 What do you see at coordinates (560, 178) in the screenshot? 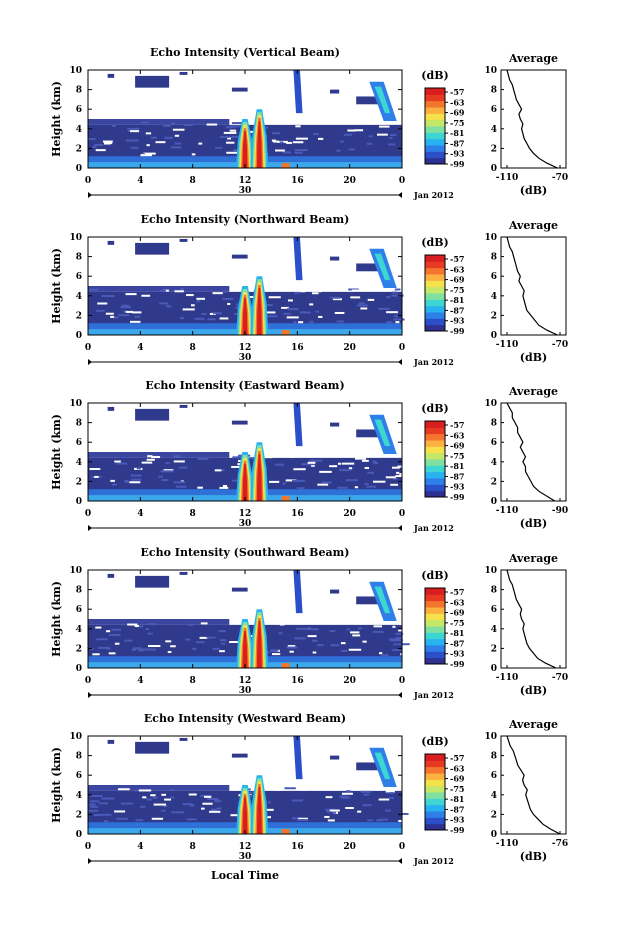
I see `avg-x-tick-label: -70` at bounding box center [560, 178].